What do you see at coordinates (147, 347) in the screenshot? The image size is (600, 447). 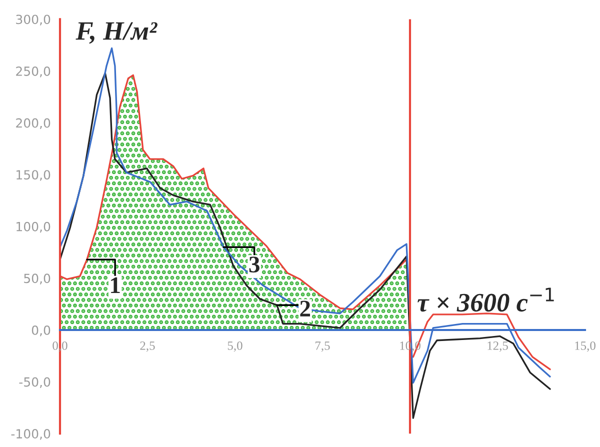 I see `x-tick-label: 2,5` at bounding box center [147, 347].